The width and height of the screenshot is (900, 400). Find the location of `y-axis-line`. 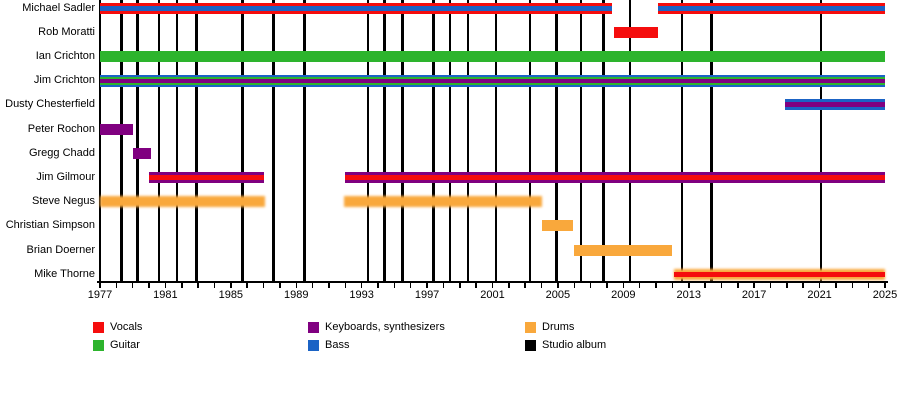

y-axis-line is located at coordinates (100, 140).